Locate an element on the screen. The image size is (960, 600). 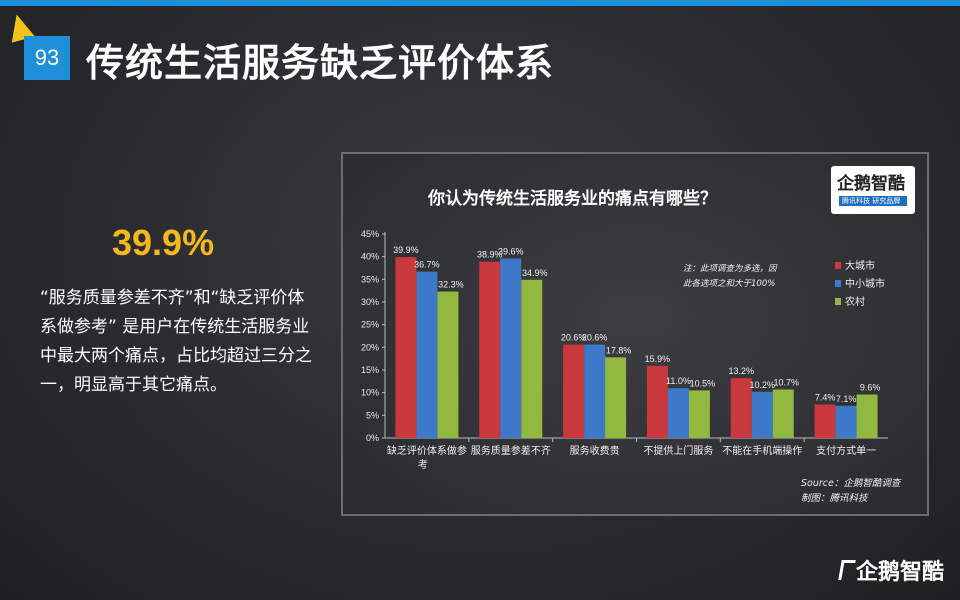
y-tick-label: 15% is located at coordinates (370, 370).